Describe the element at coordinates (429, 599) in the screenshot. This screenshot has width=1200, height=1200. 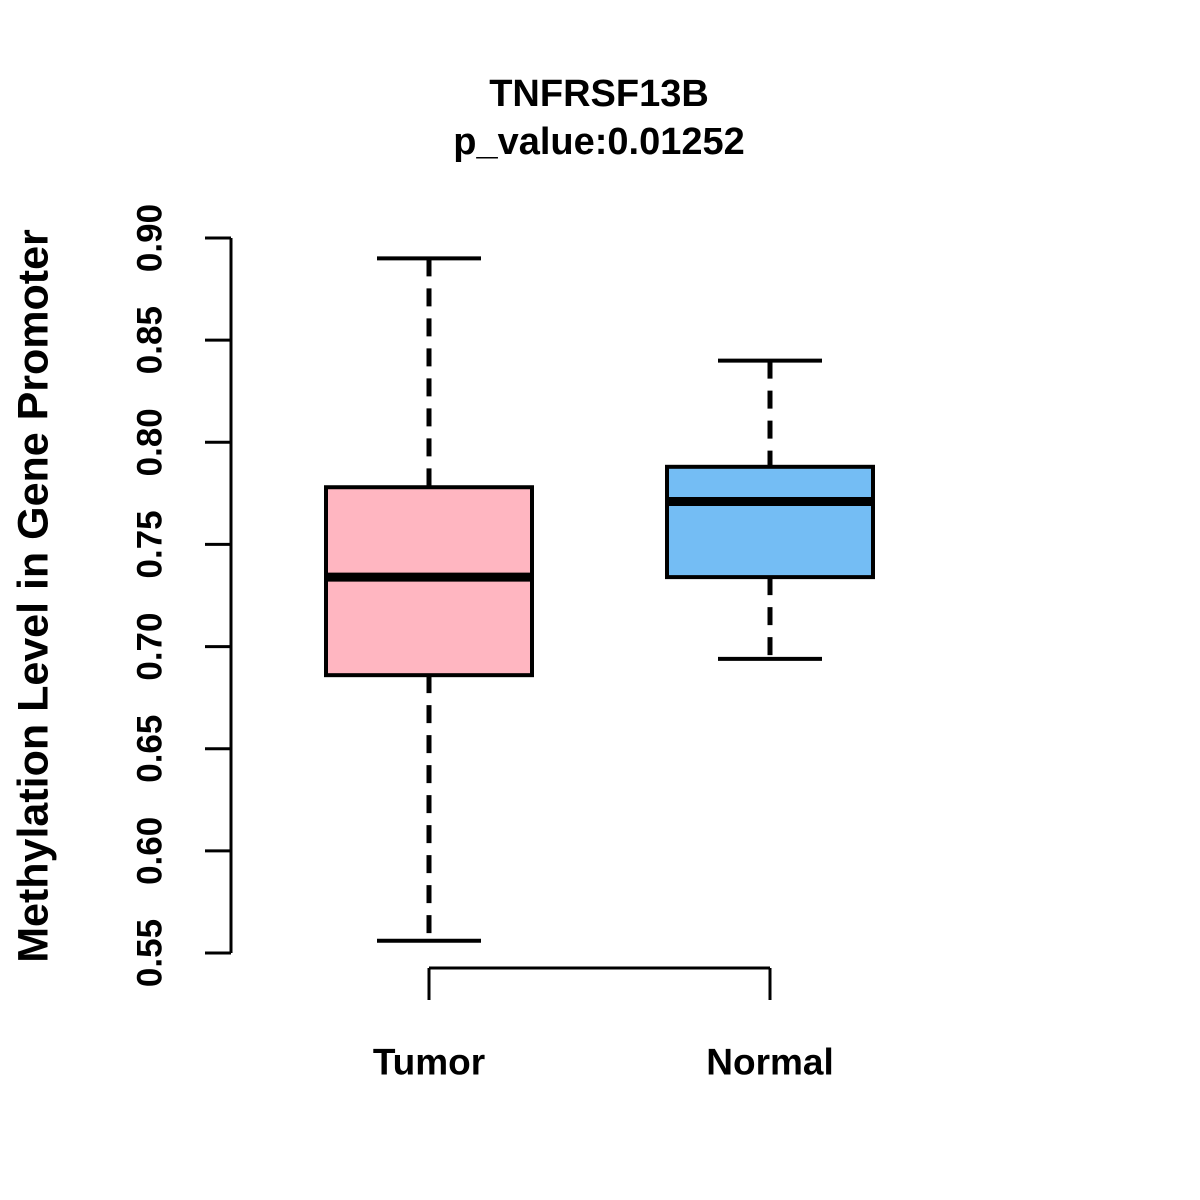
I see `boxplot-tumor` at that location.